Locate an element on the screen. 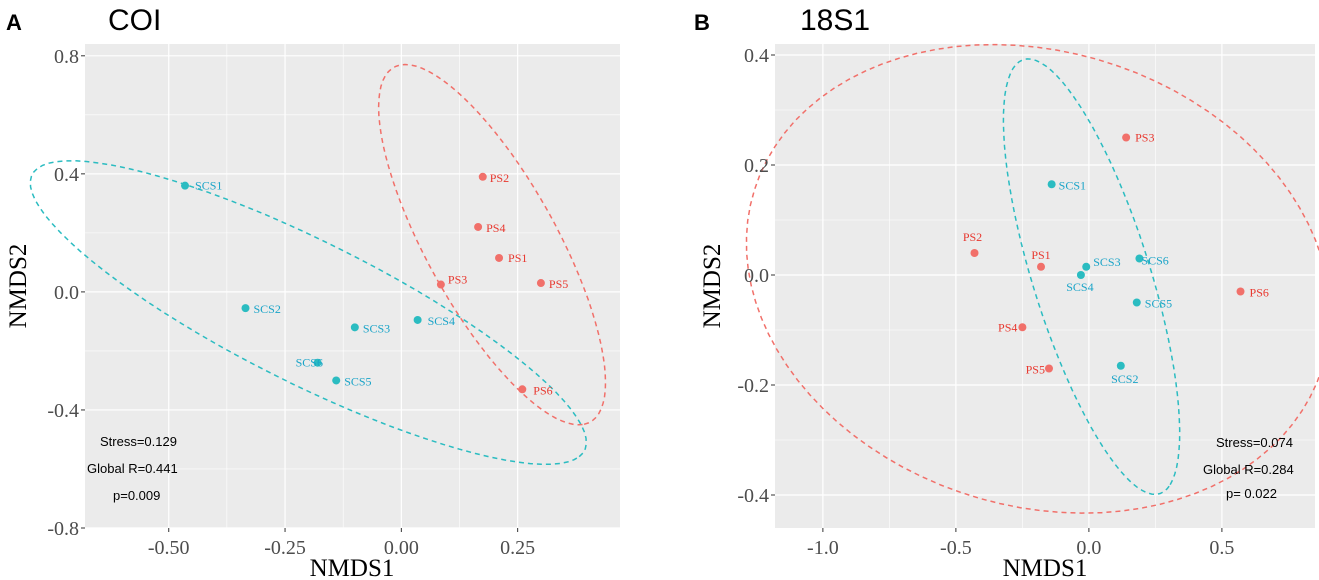  panel-label-b: B is located at coordinates (702, 22).